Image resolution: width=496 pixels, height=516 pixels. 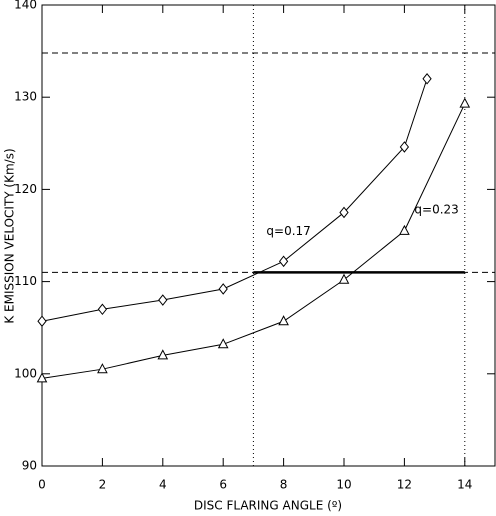 What do you see at coordinates (288, 231) in the screenshot?
I see `series-label: q=0.17` at bounding box center [288, 231].